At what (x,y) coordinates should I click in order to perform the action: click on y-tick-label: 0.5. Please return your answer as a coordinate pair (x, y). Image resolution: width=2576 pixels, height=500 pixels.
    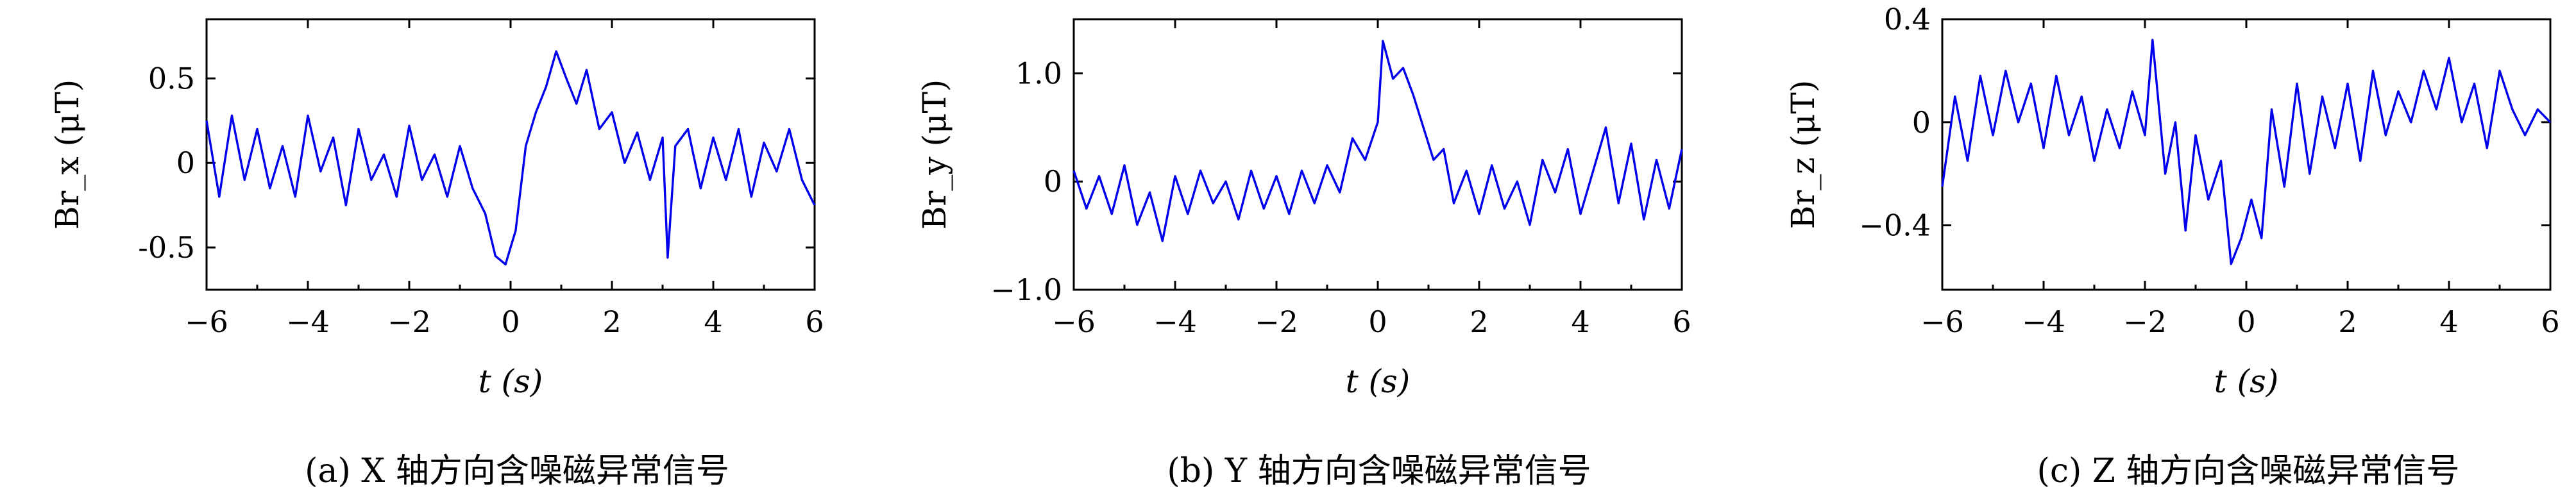
    Looking at the image, I should click on (171, 79).